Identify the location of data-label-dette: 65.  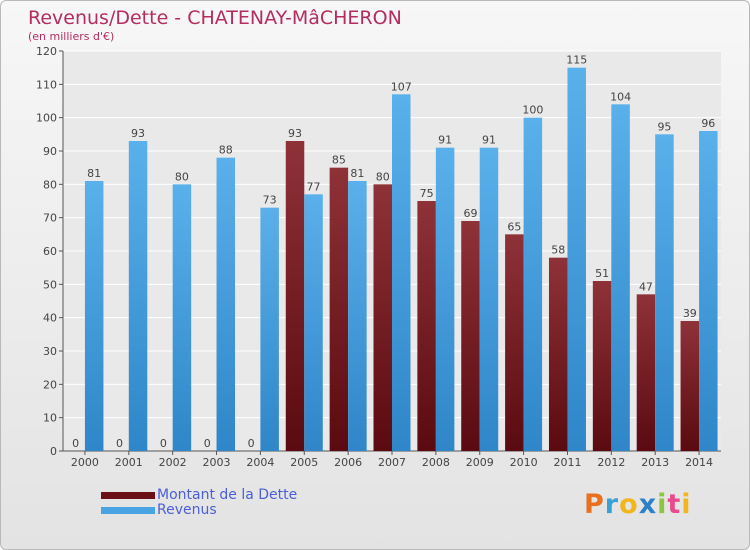
(514, 226).